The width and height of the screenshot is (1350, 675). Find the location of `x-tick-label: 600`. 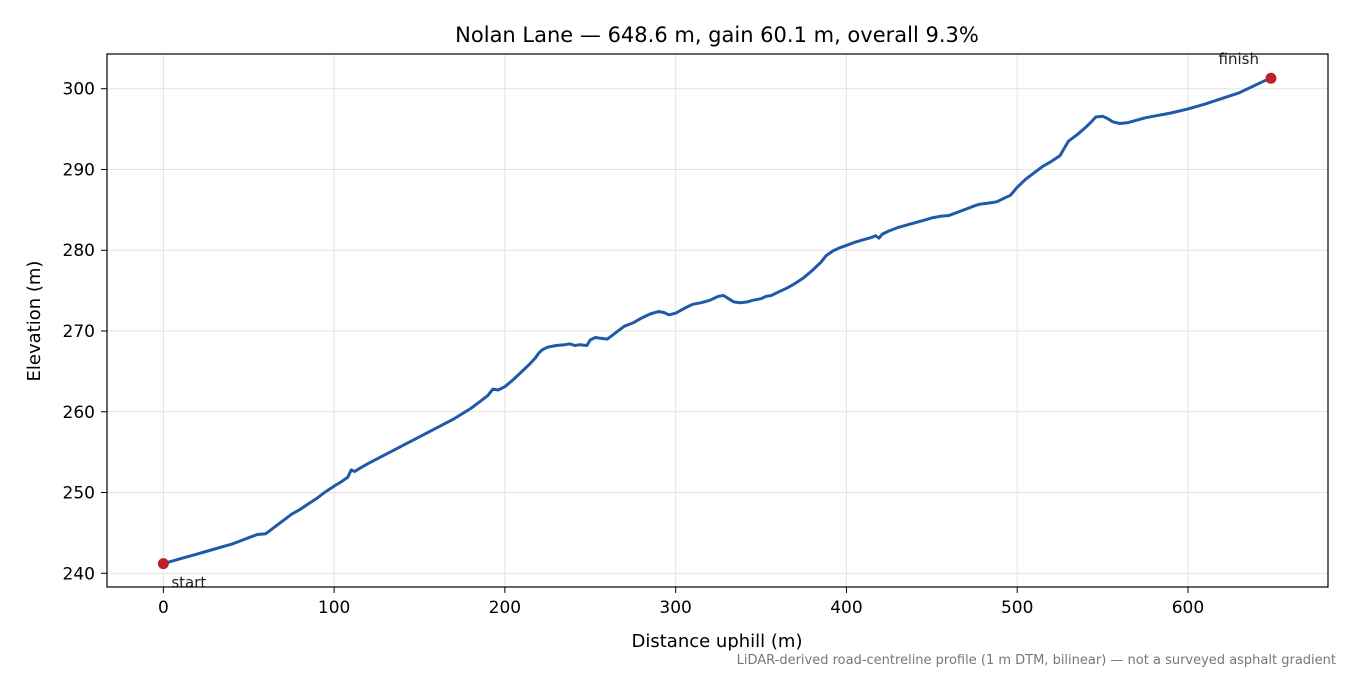

x-tick-label: 600 is located at coordinates (1188, 608).